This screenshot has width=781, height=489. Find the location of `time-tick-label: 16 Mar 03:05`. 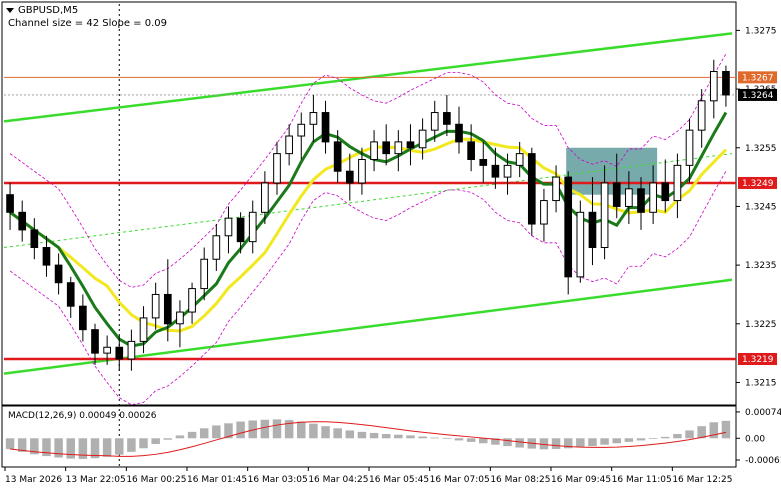

time-tick-label: 16 Mar 03:05 is located at coordinates (278, 480).